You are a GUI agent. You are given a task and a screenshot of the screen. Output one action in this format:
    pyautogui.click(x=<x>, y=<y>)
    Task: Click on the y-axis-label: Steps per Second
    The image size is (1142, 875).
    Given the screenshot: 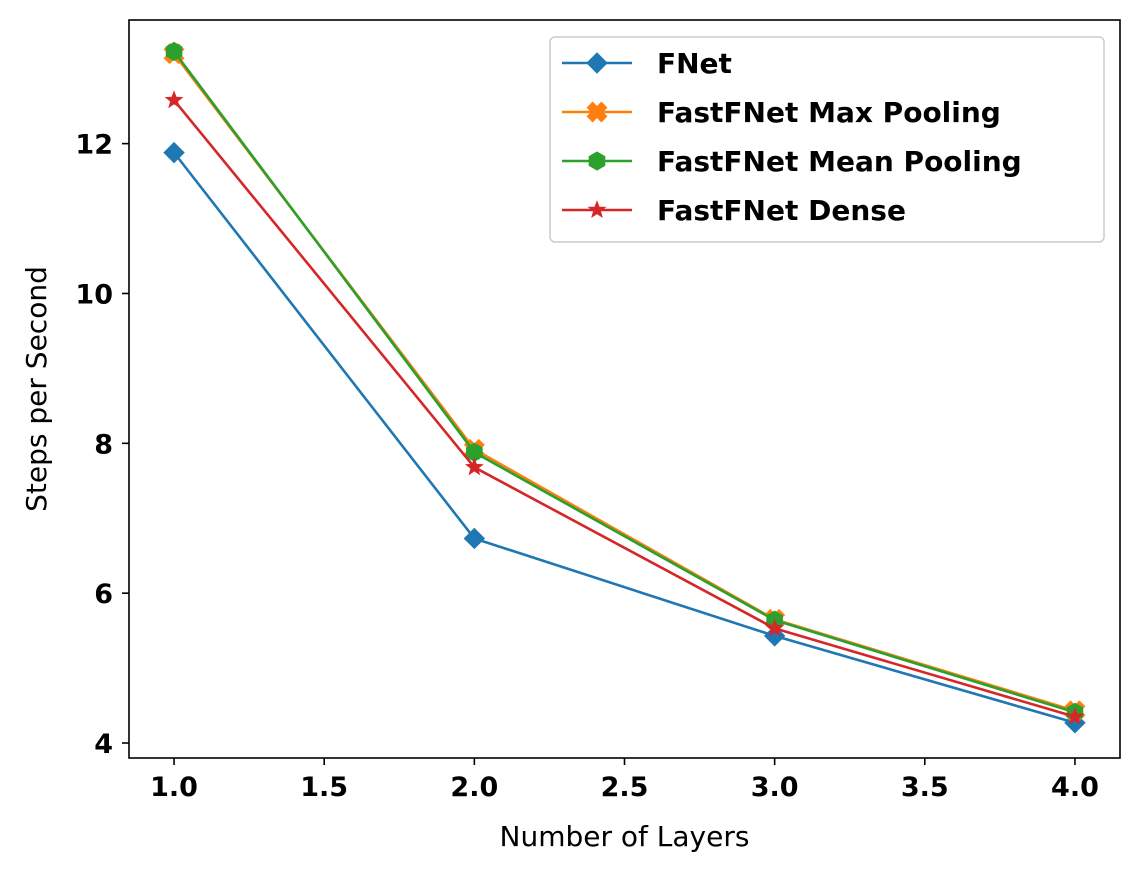 What is the action you would take?
    pyautogui.click(x=36, y=389)
    